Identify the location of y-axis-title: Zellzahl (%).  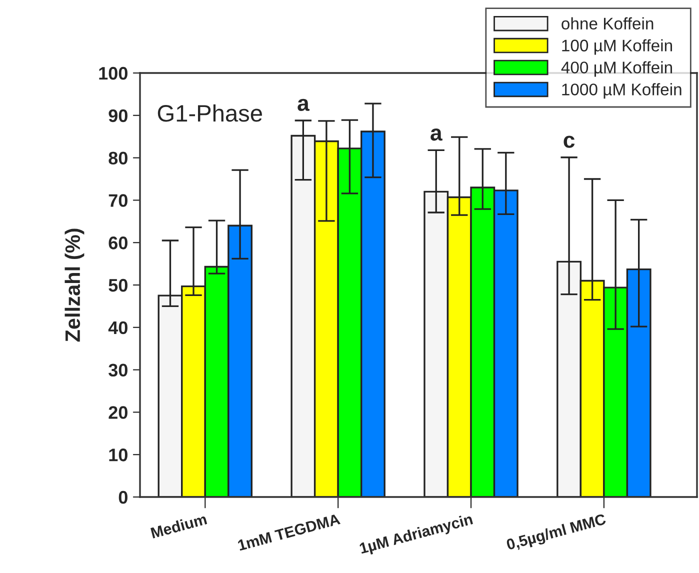
(74, 285).